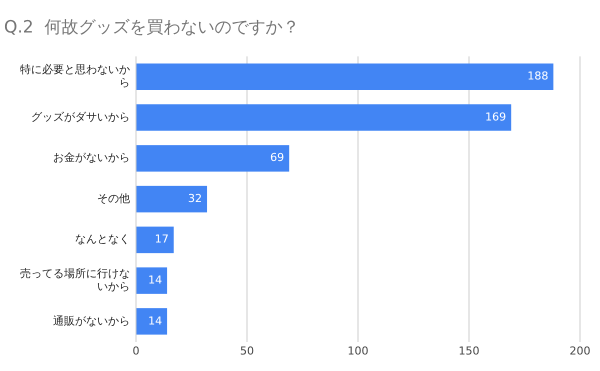  I want to click on y-tick-label: お金がないから, so click(91, 157).